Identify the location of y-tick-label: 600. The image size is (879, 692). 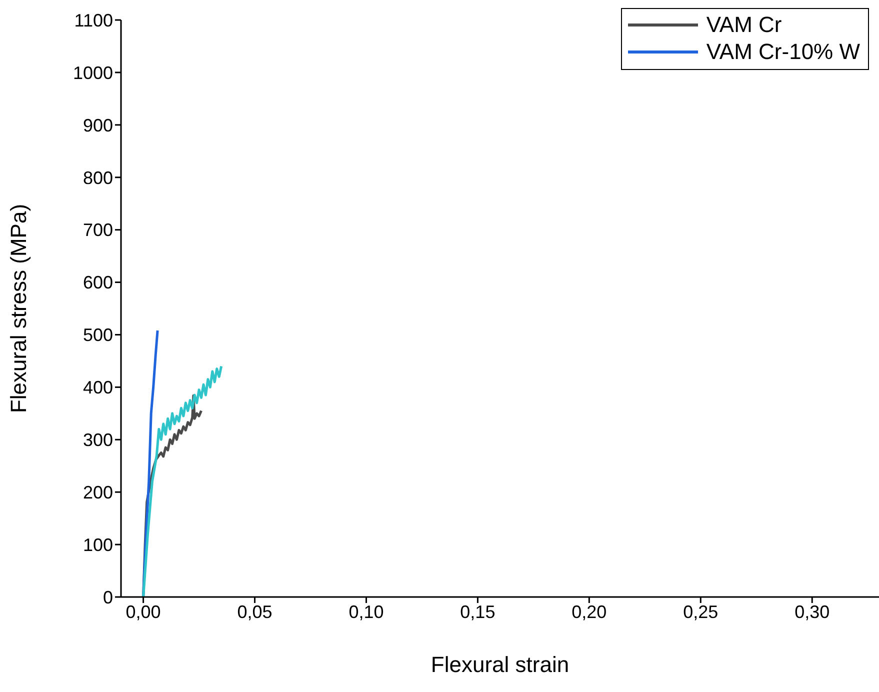
(97, 282).